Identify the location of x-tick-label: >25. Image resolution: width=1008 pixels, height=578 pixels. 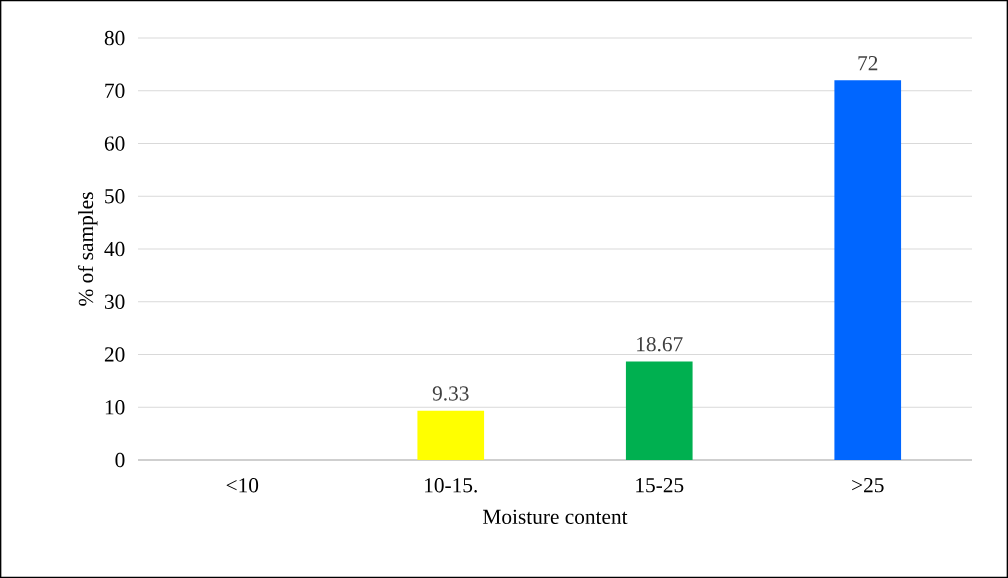
(868, 485).